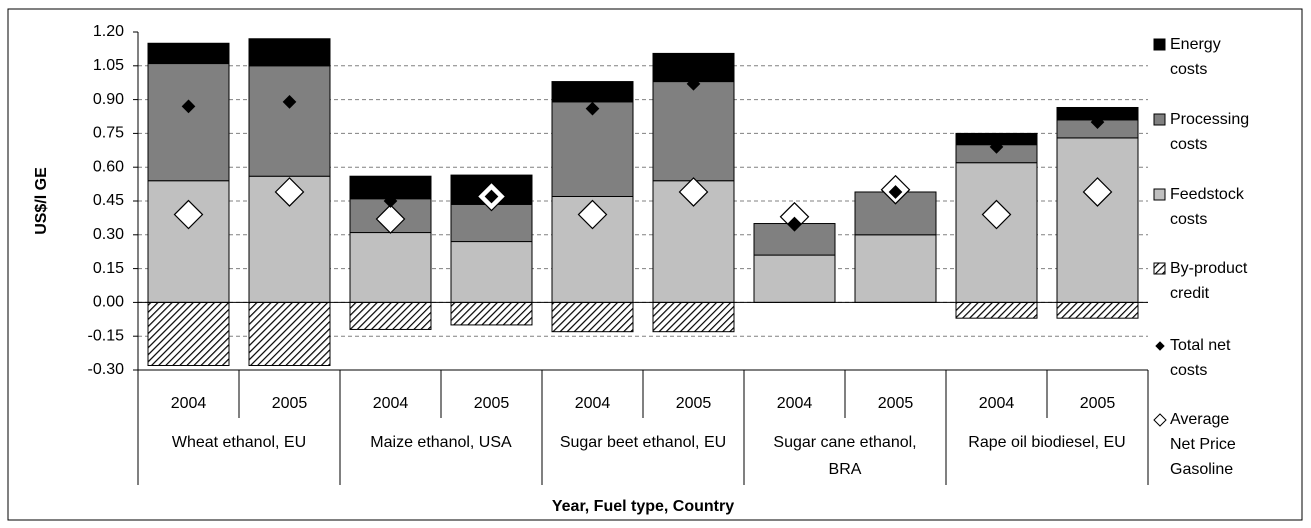 The height and width of the screenshot is (528, 1311). I want to click on group-label: Maize ethanol, USA, so click(441, 442).